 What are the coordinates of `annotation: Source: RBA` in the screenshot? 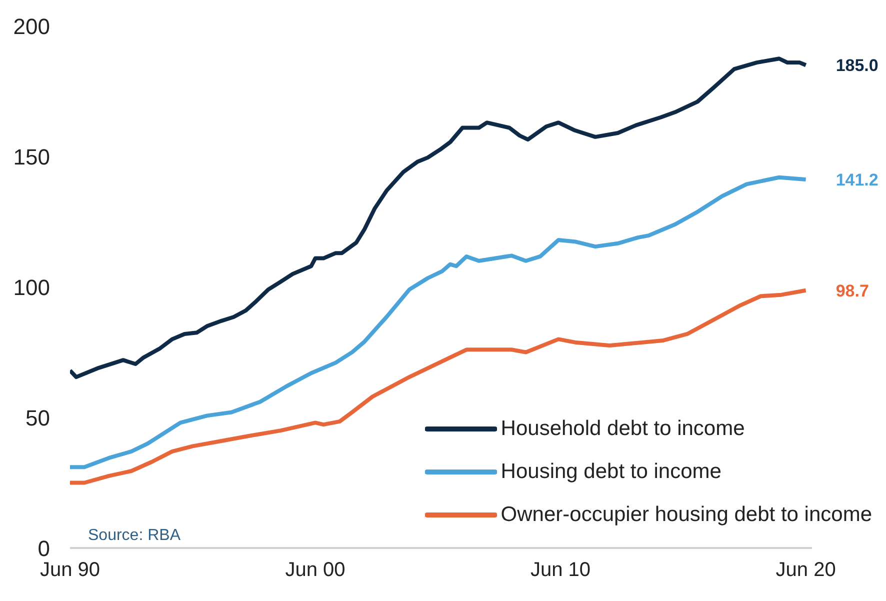 It's located at (134, 536).